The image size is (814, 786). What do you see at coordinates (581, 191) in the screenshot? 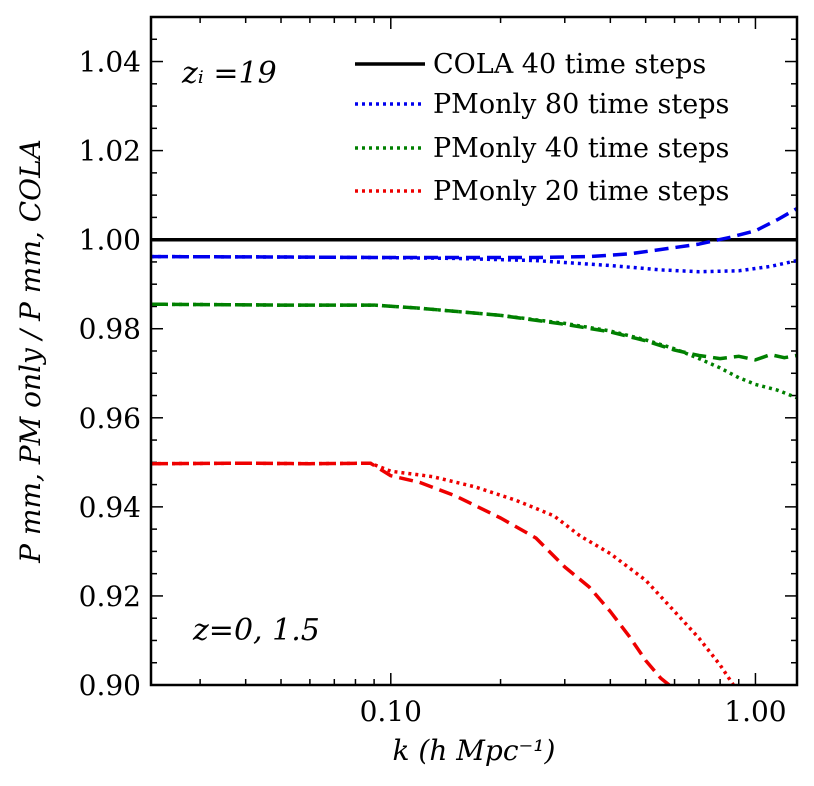
I see `legend-label-pm20: PMonly 20 time steps` at bounding box center [581, 191].